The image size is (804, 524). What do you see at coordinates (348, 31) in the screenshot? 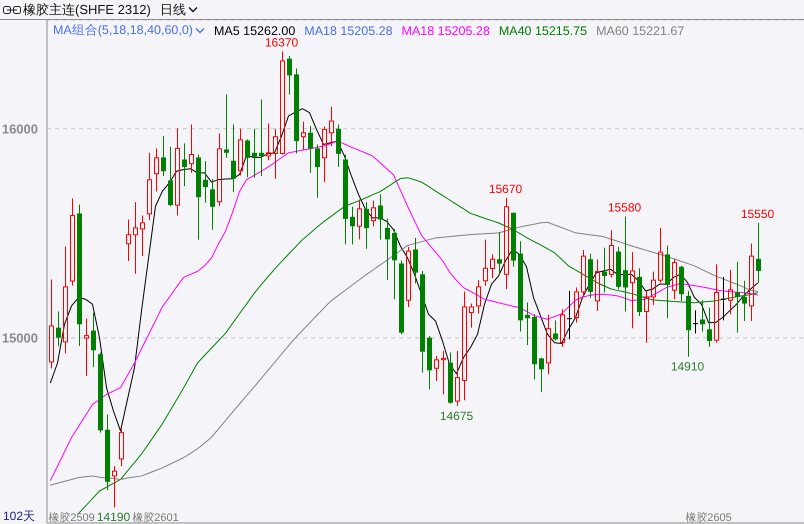
I see `legend-label: MA18 15205.28` at bounding box center [348, 31].